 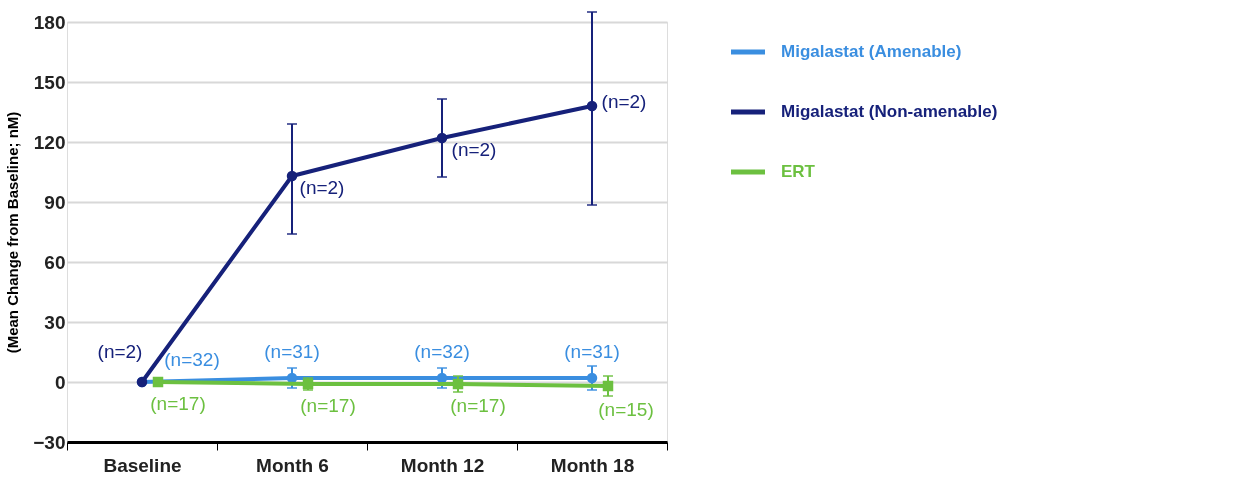 What do you see at coordinates (49, 82) in the screenshot?
I see `y-tick-label: 150` at bounding box center [49, 82].